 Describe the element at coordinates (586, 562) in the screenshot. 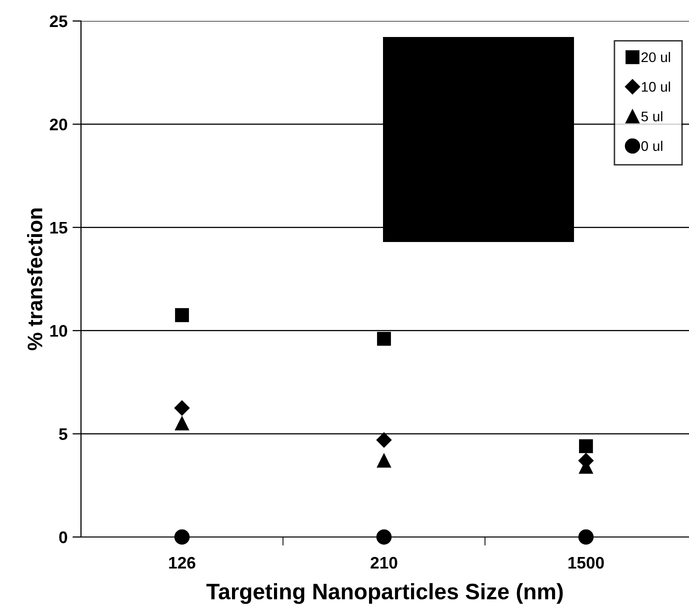

I see `x-tick-label: 1500` at that location.